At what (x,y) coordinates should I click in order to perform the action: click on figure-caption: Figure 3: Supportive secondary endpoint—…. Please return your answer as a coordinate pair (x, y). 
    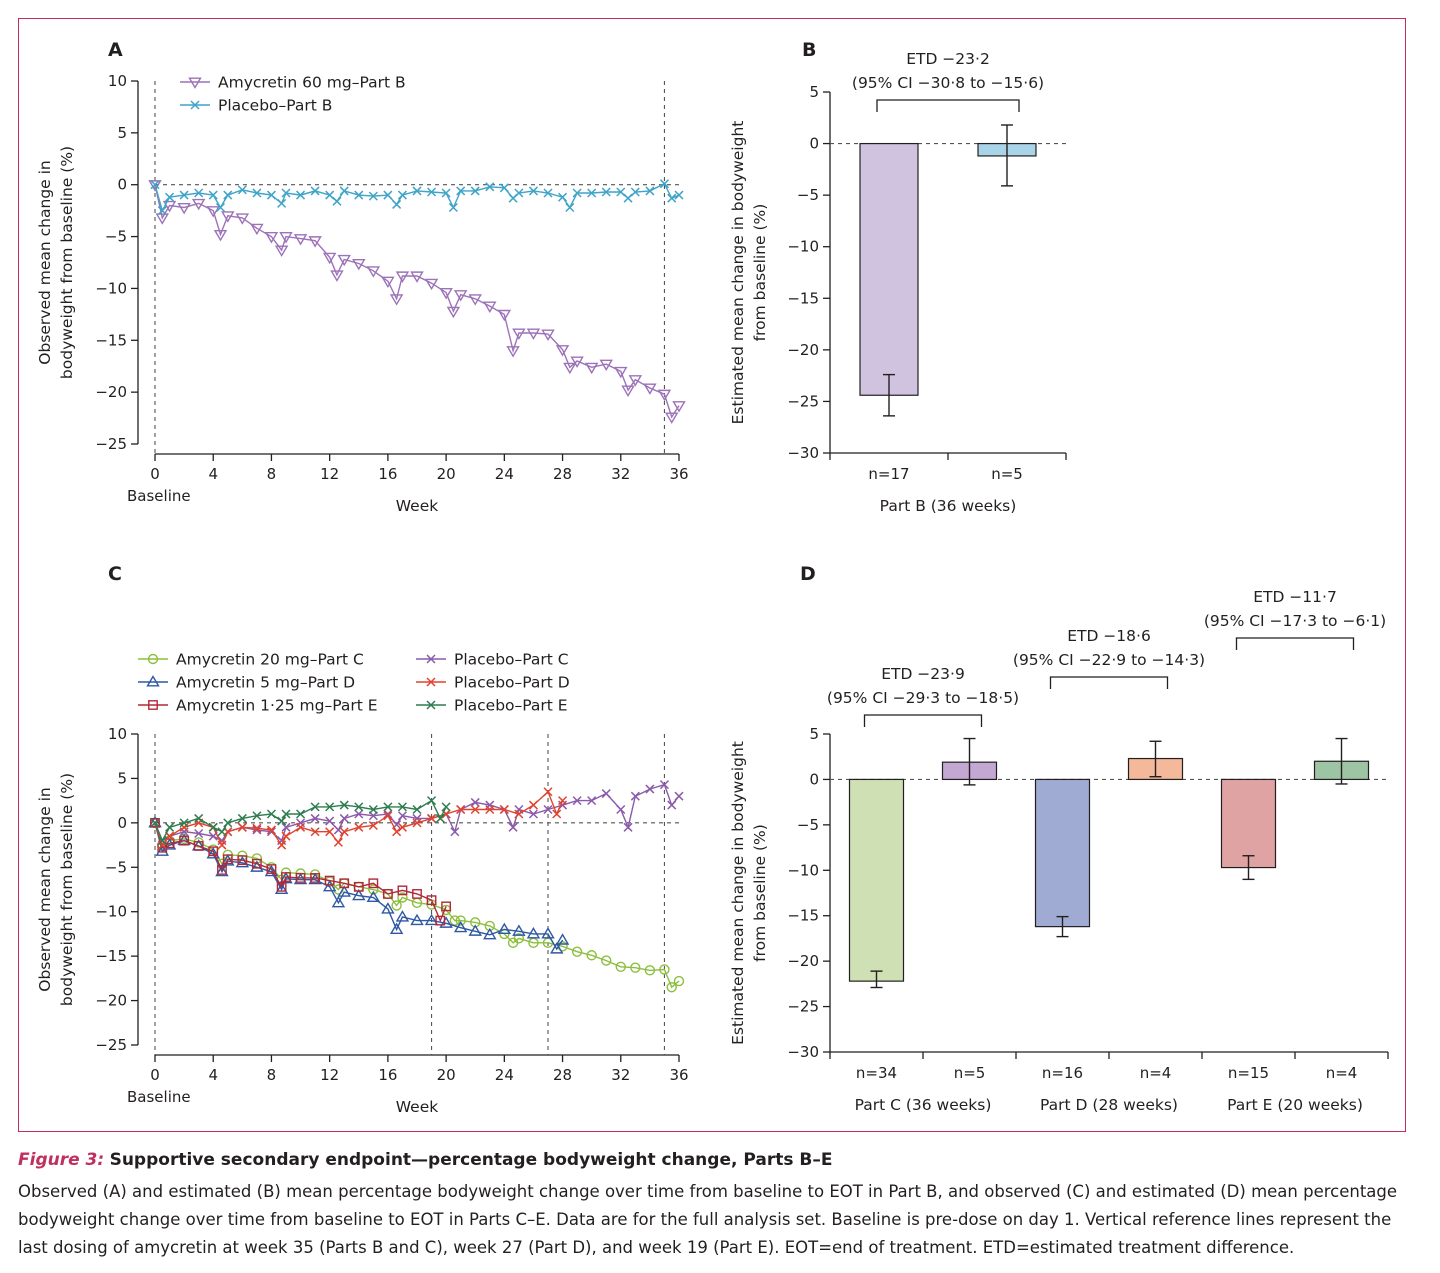
    Looking at the image, I should click on (718, 1205).